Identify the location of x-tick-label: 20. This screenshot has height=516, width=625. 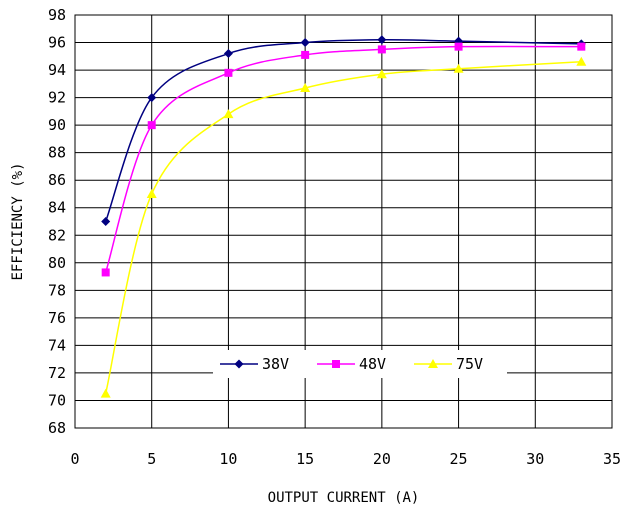
(382, 459).